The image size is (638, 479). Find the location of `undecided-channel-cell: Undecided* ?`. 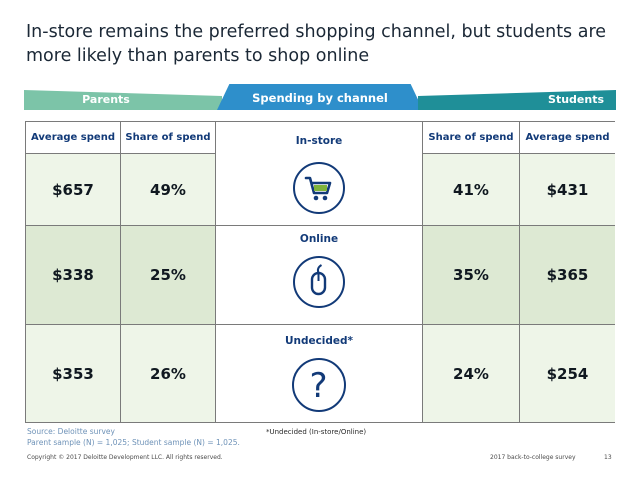

undecided-channel-cell: Undecided* ? is located at coordinates (319, 373).